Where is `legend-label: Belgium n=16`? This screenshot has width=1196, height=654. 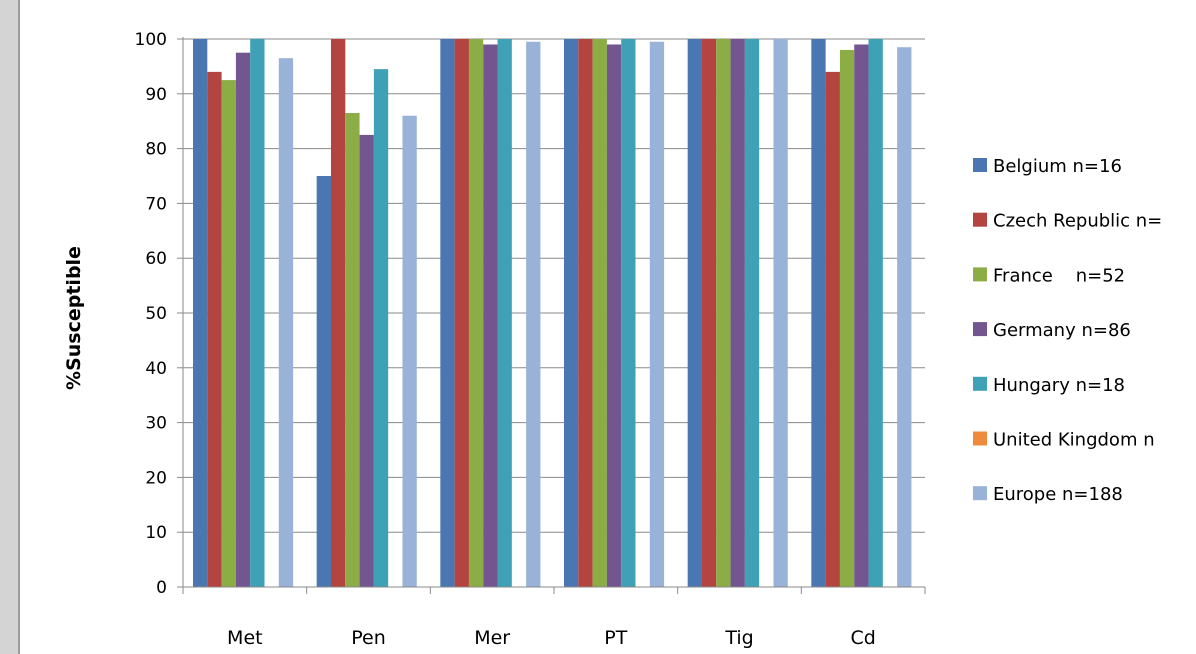 legend-label: Belgium n=16 is located at coordinates (1057, 166).